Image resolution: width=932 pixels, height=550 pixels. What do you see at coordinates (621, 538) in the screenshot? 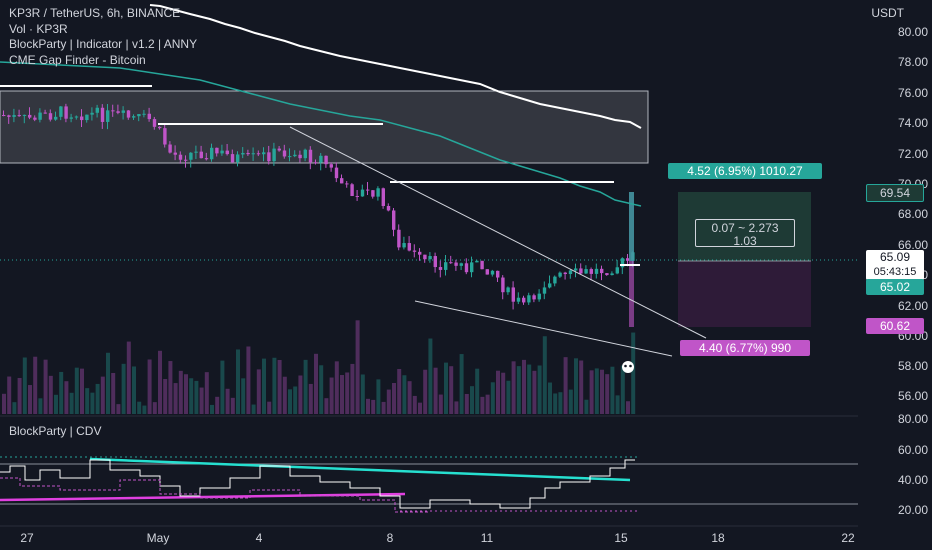
I see `time-tick-label: 15` at bounding box center [621, 538].